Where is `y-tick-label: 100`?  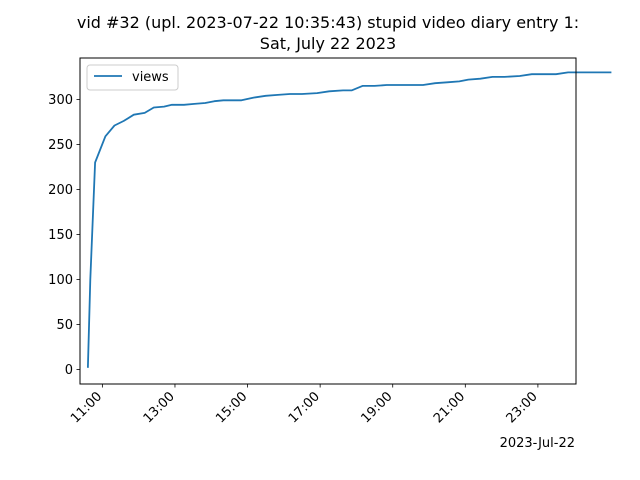 y-tick-label: 100 is located at coordinates (60, 280).